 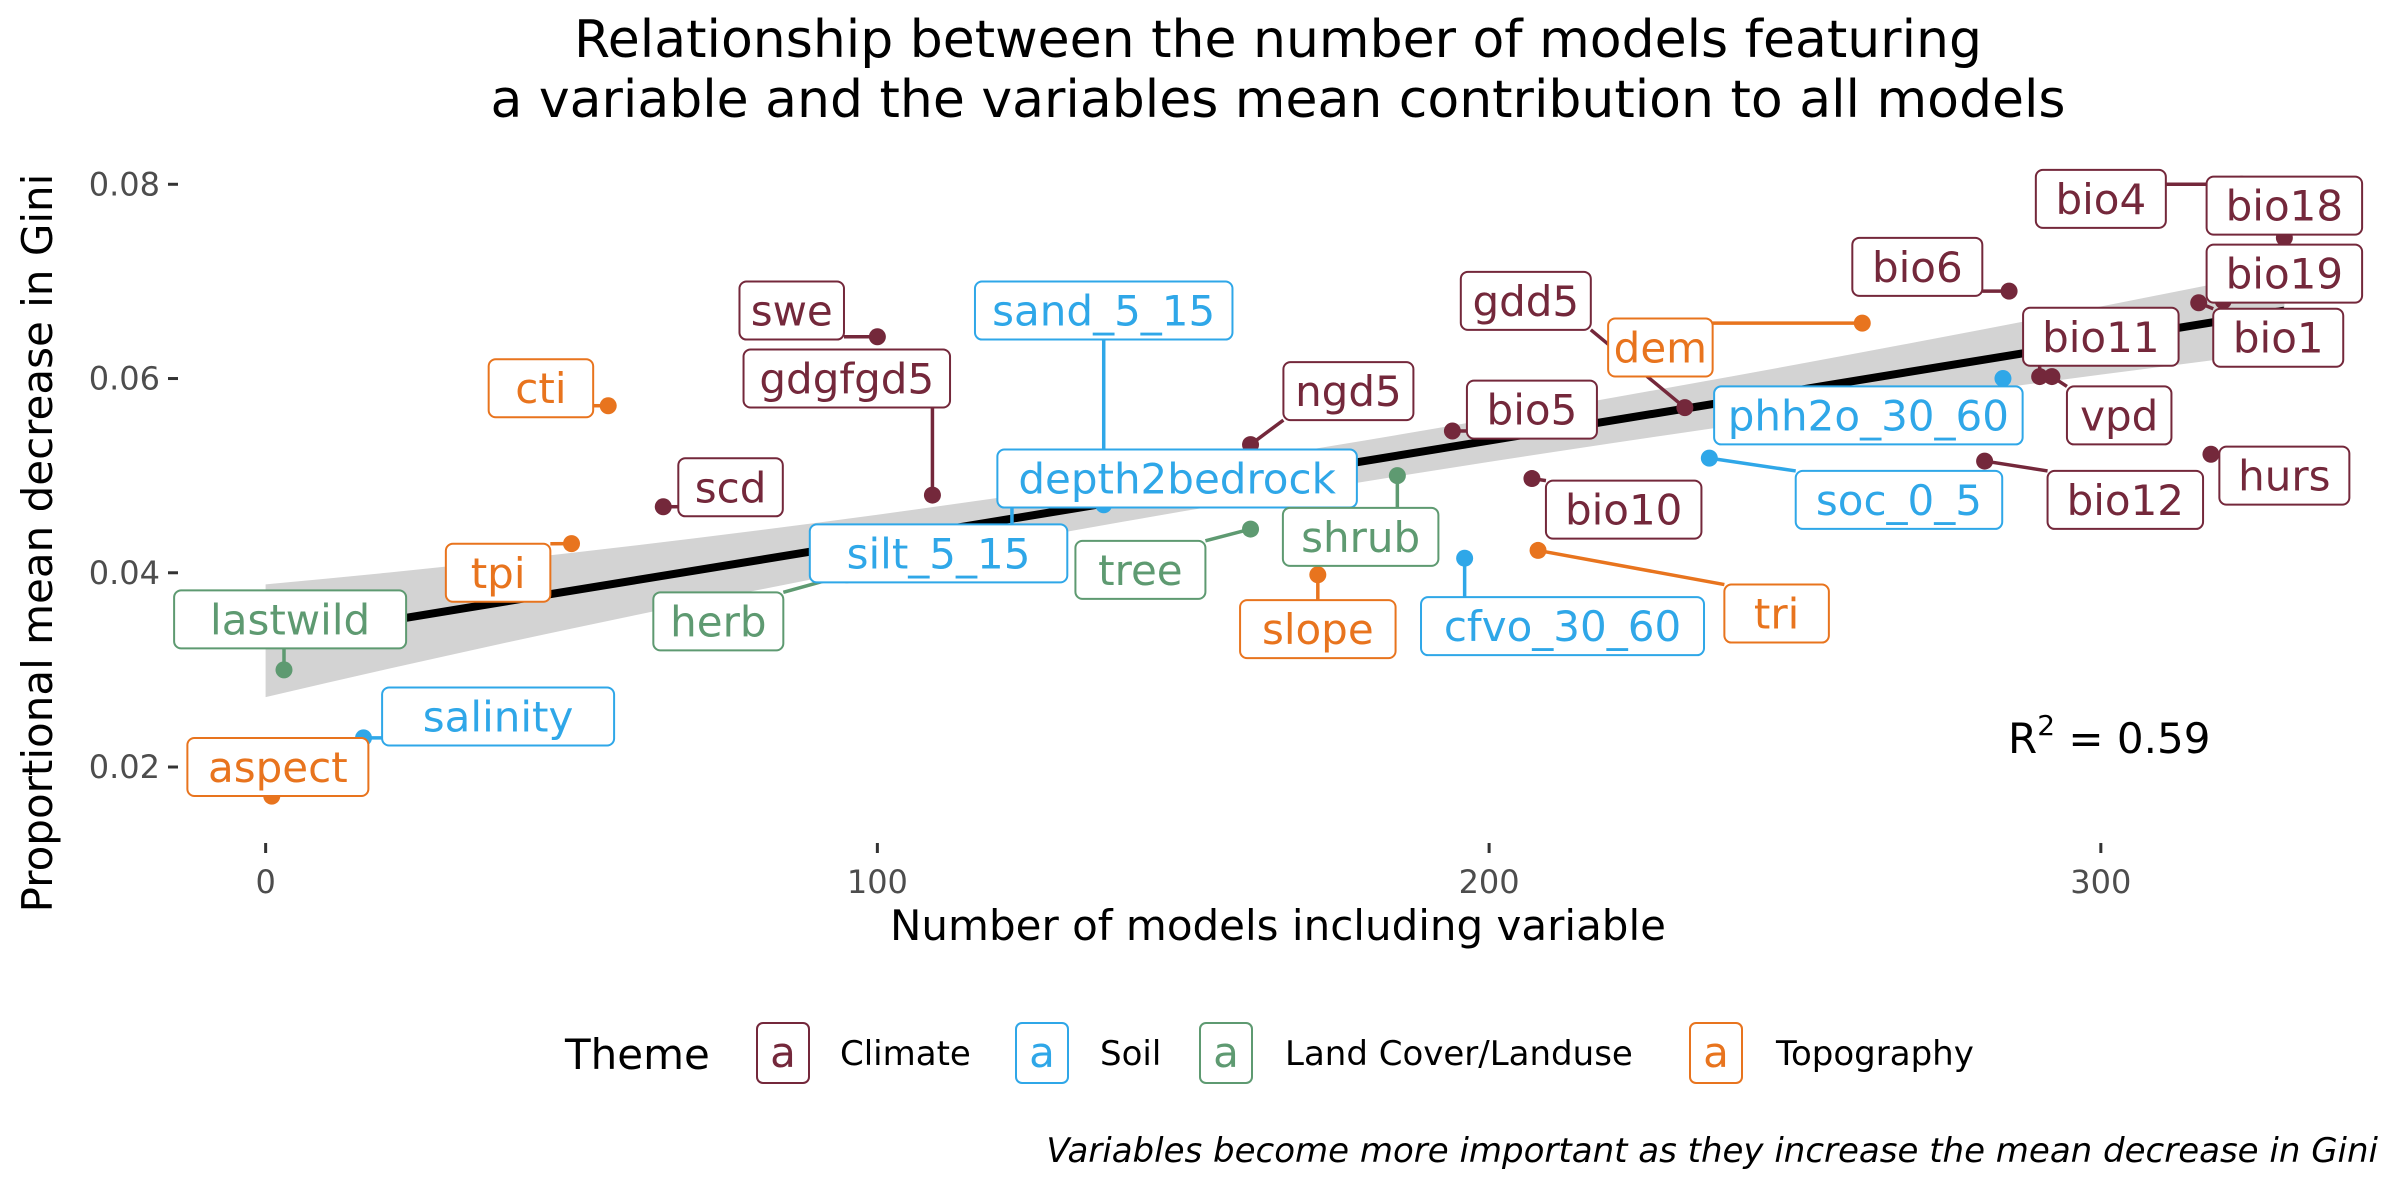 I want to click on y-axis-title: Proportional mean decrease in Gini, so click(x=37, y=543).